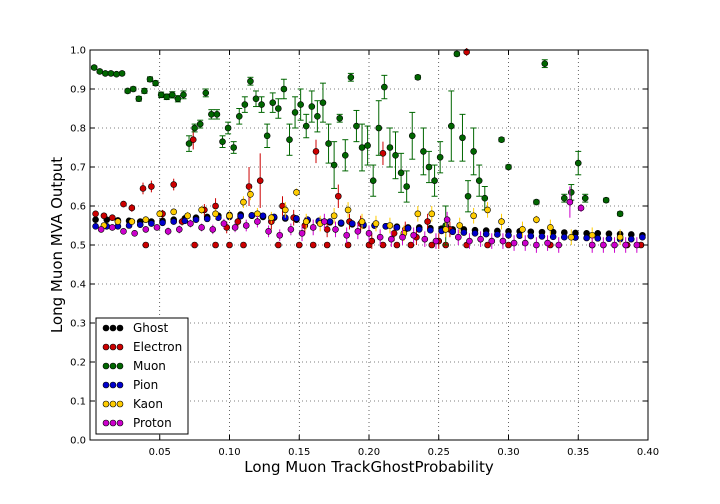 This screenshot has height=504, width=720. I want to click on y-tick-label: 0.3, so click(78, 324).